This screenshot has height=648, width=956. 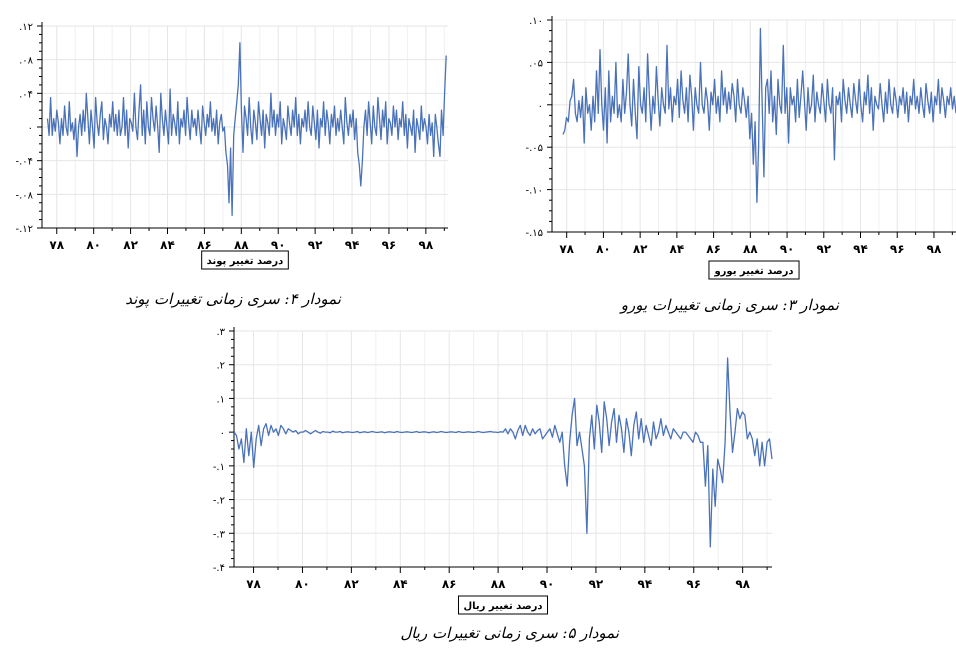 I want to click on rial-legend-box, so click(x=503, y=605).